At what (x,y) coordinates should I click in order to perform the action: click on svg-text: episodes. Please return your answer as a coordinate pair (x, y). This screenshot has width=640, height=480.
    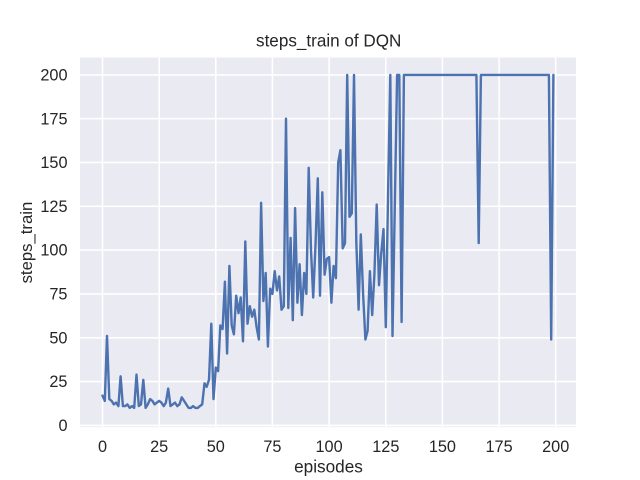
    Looking at the image, I should click on (328, 466).